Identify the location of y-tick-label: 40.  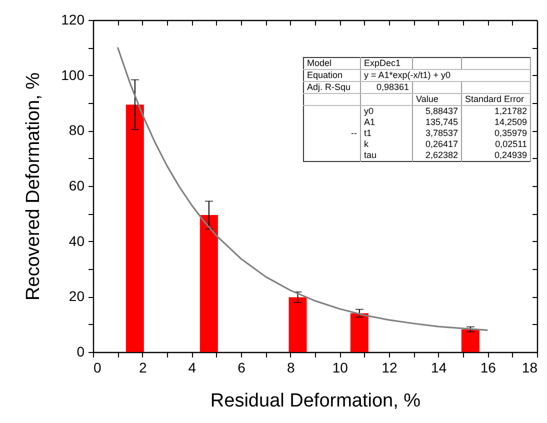
(76, 240).